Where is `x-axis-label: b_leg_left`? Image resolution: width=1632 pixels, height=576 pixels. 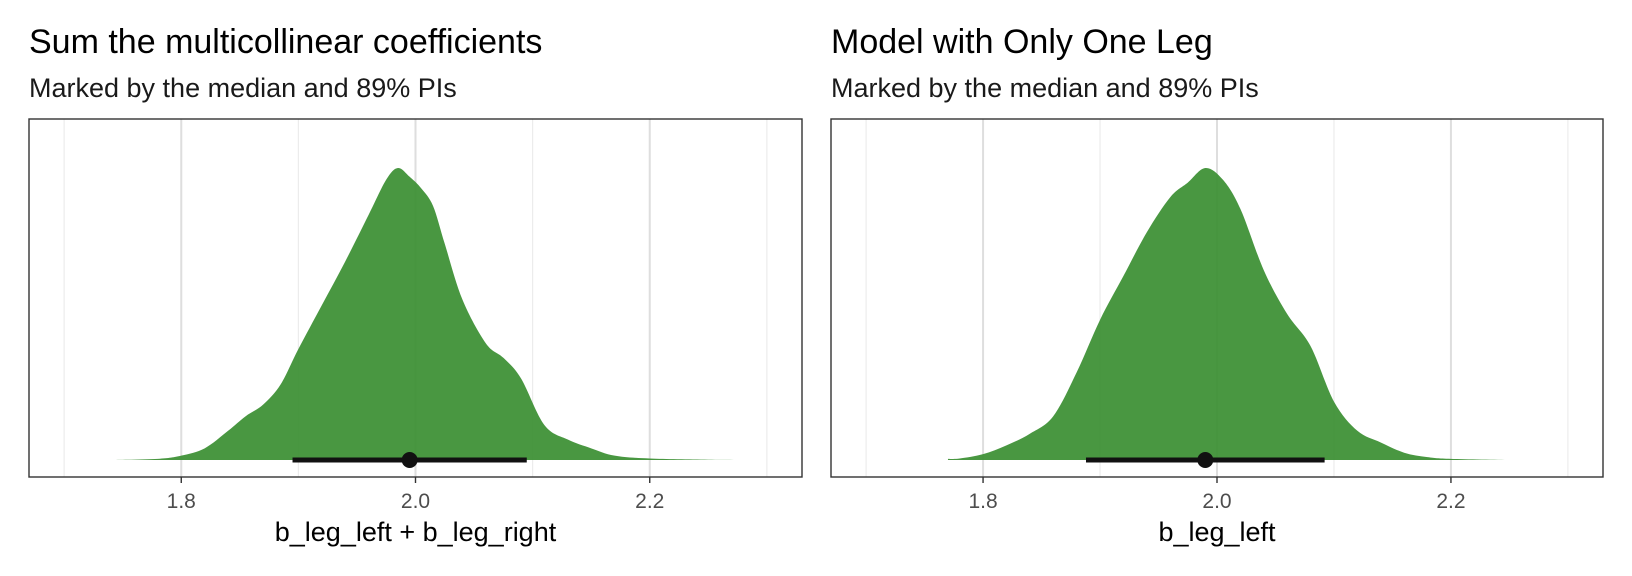
x-axis-label: b_leg_left is located at coordinates (1217, 532).